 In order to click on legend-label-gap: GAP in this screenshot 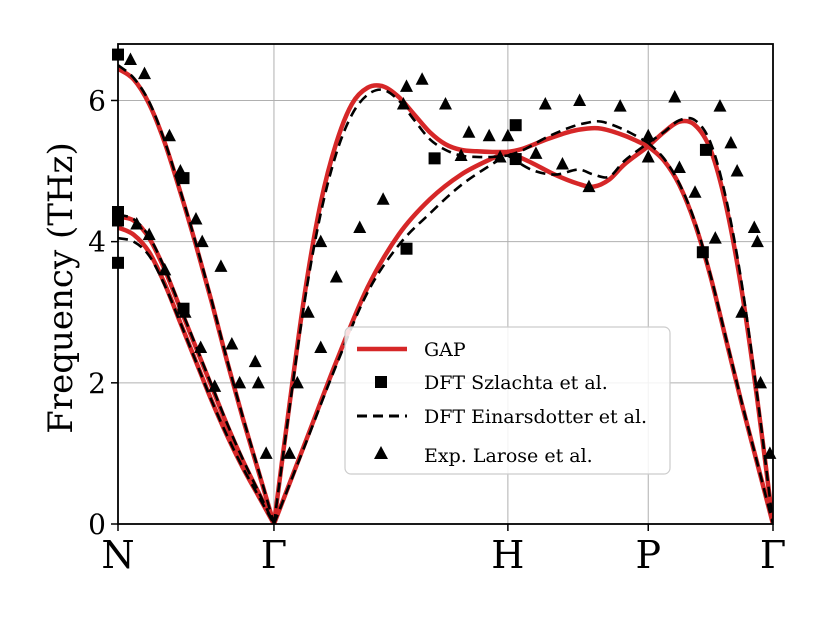, I will do `click(445, 350)`.